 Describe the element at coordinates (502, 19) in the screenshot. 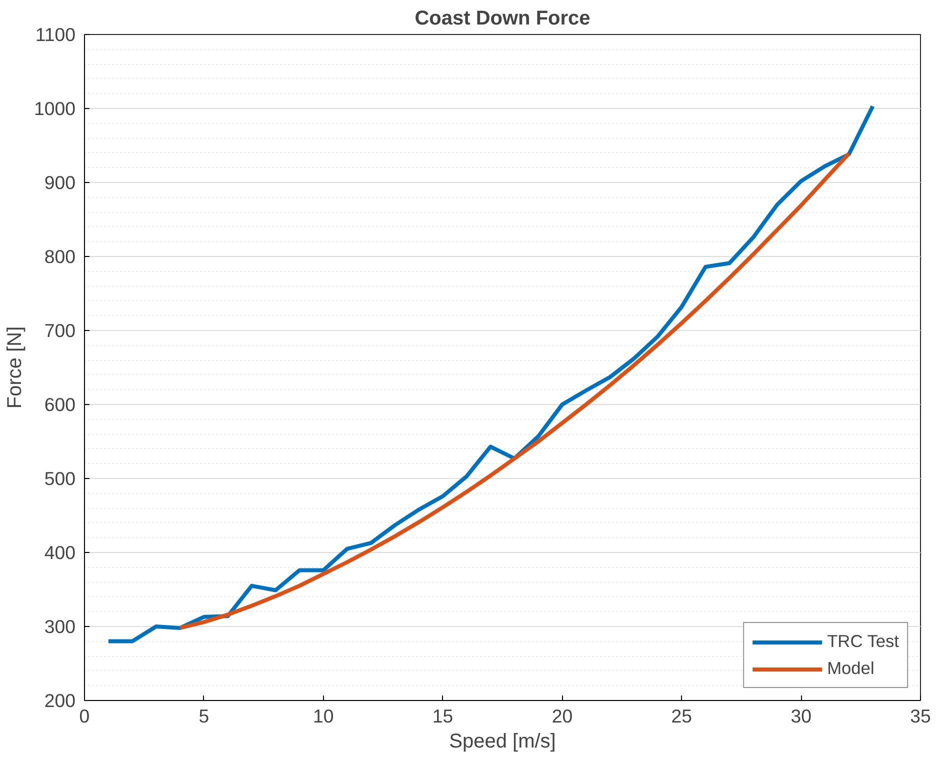

I see `chart-title: Coast Down Force` at that location.